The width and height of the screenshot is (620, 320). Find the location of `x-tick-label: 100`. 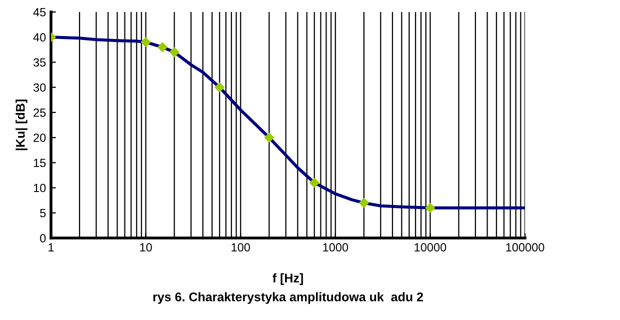

x-tick-label: 100 is located at coordinates (241, 247).